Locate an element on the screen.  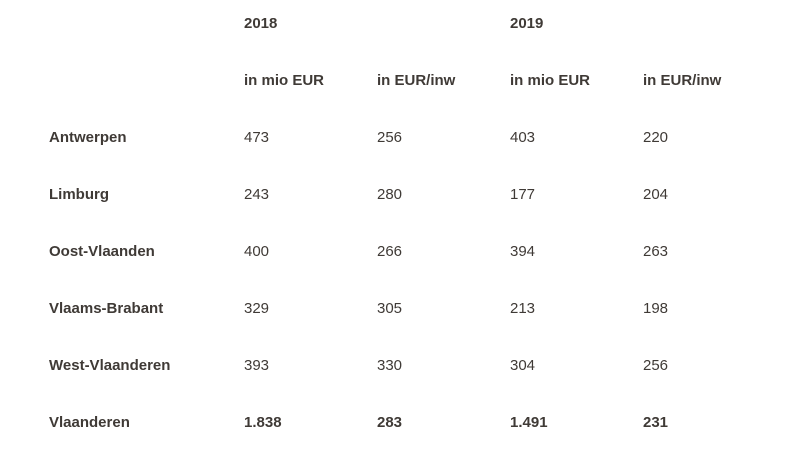
table-row: Antwerpen 473 256 403 220 is located at coordinates (405, 138).